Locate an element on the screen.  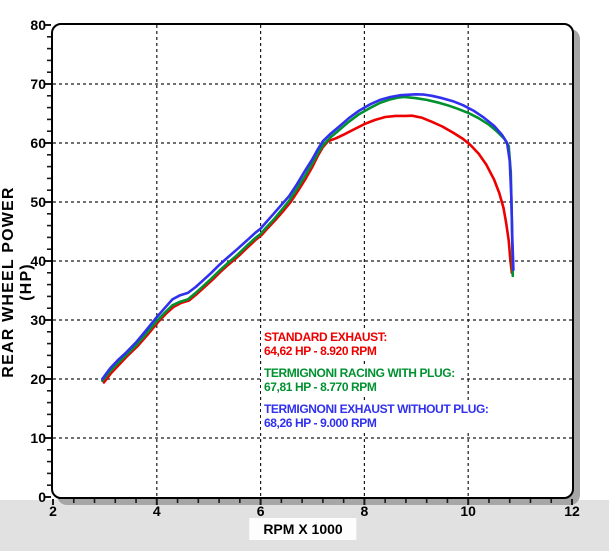
x-tick-label-4: 4 is located at coordinates (156, 511).